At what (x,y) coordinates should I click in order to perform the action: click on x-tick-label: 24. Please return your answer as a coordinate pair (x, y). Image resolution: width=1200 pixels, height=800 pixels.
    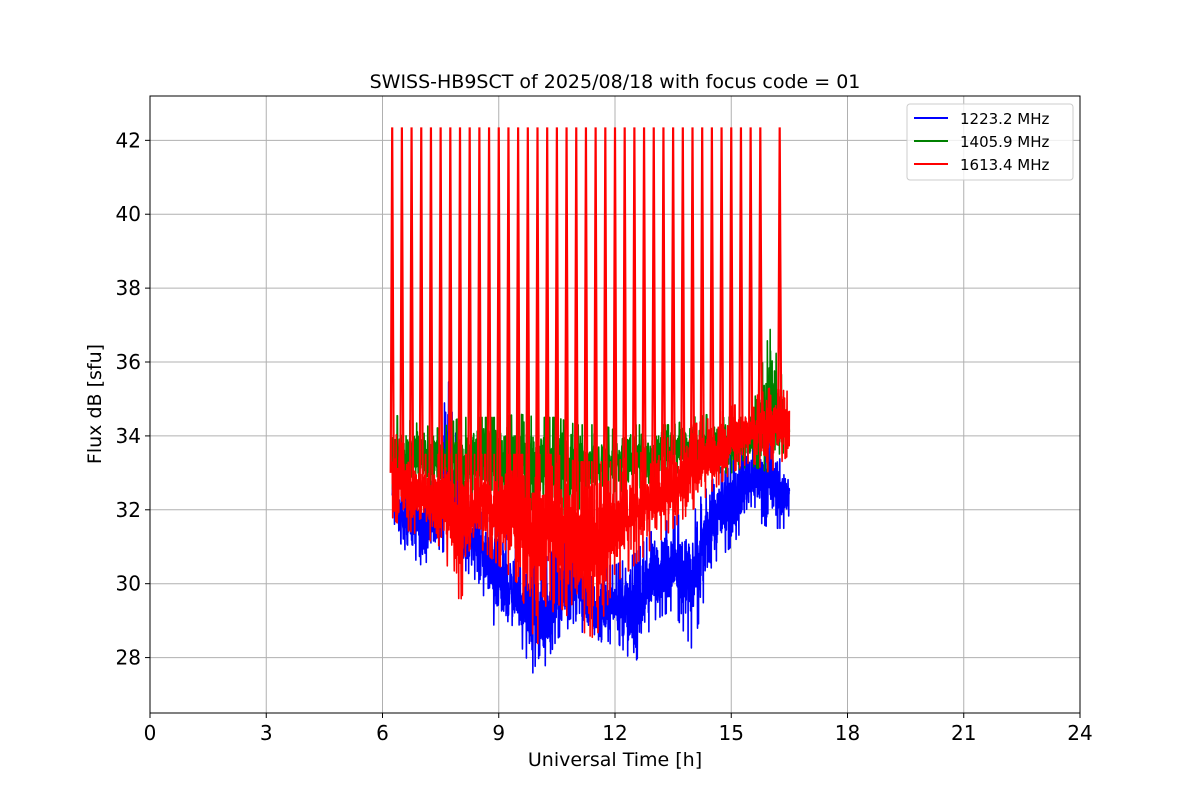
    Looking at the image, I should click on (1079, 733).